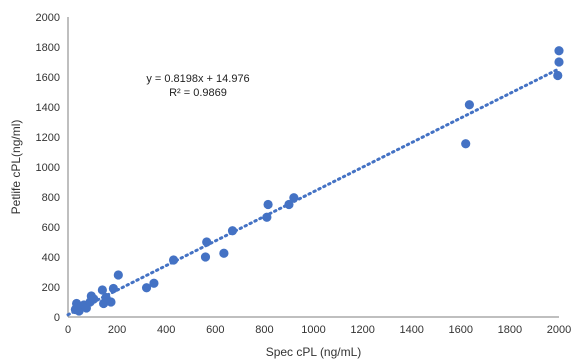 Image resolution: width=573 pixels, height=362 pixels. What do you see at coordinates (51, 228) in the screenshot?
I see `y-tick-label: 600` at bounding box center [51, 228].